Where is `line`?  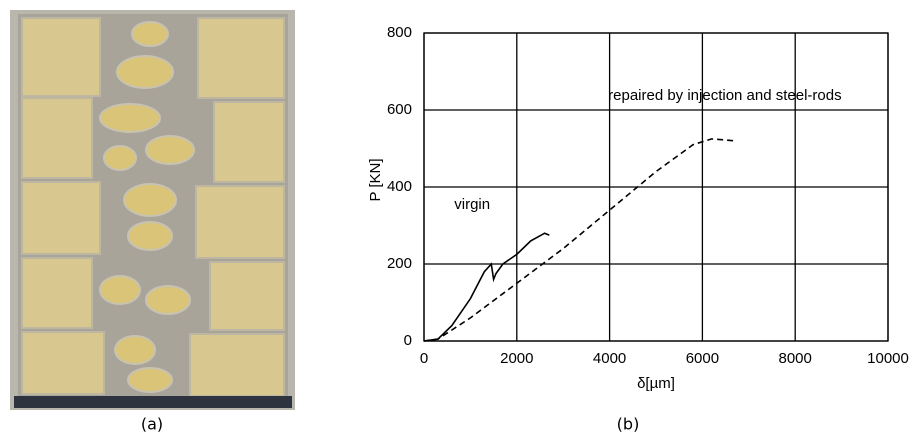
line is located at coordinates (486, 287).